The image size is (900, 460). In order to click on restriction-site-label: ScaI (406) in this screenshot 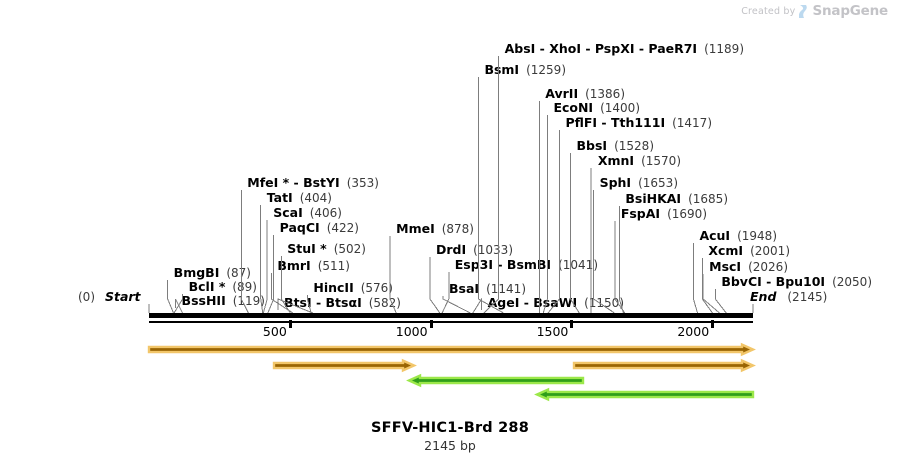, I will do `click(307, 212)`.